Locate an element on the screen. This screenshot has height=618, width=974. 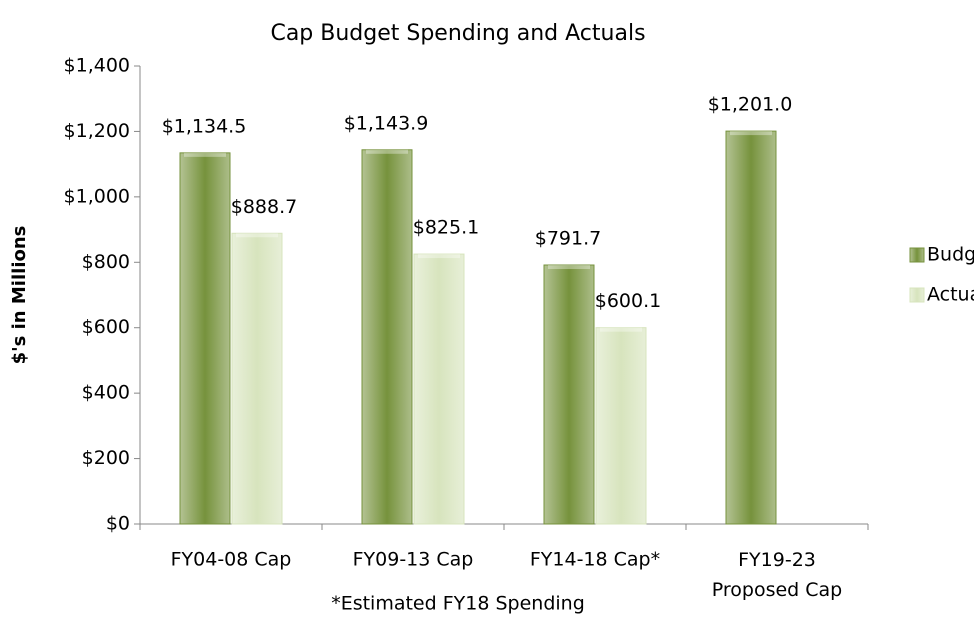
y-tick-label: $1,400 is located at coordinates (97, 66).